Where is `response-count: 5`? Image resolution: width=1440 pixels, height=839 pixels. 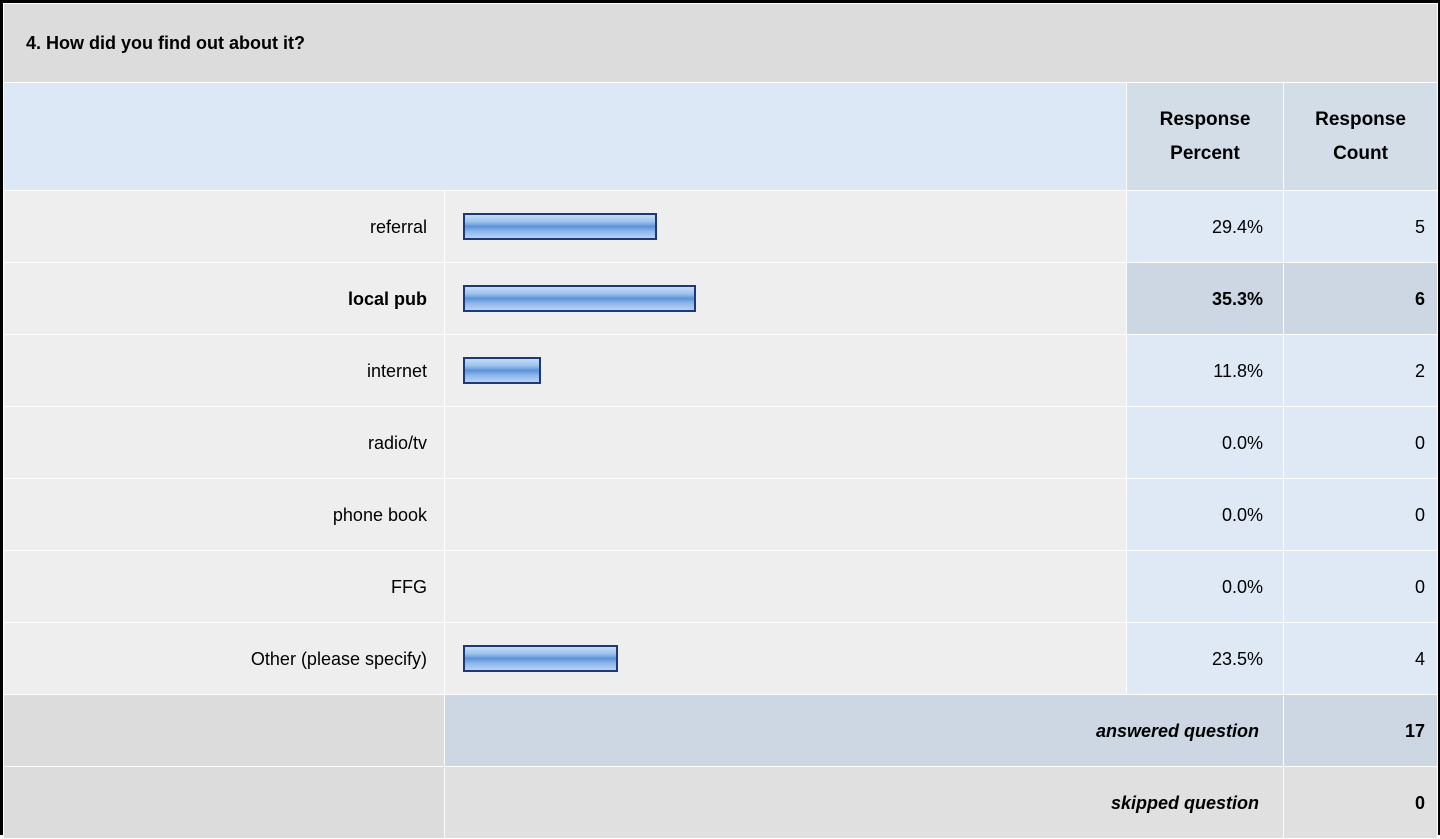
response-count: 5 is located at coordinates (1360, 226).